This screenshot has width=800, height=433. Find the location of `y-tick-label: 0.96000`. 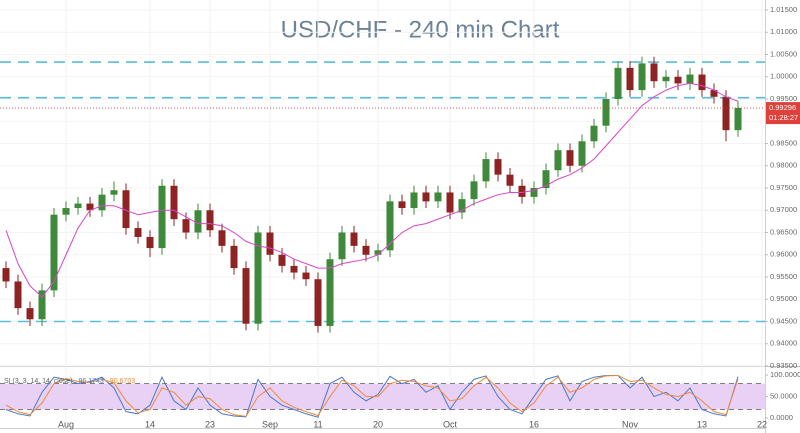

y-tick-label: 0.96000 is located at coordinates (783, 254).